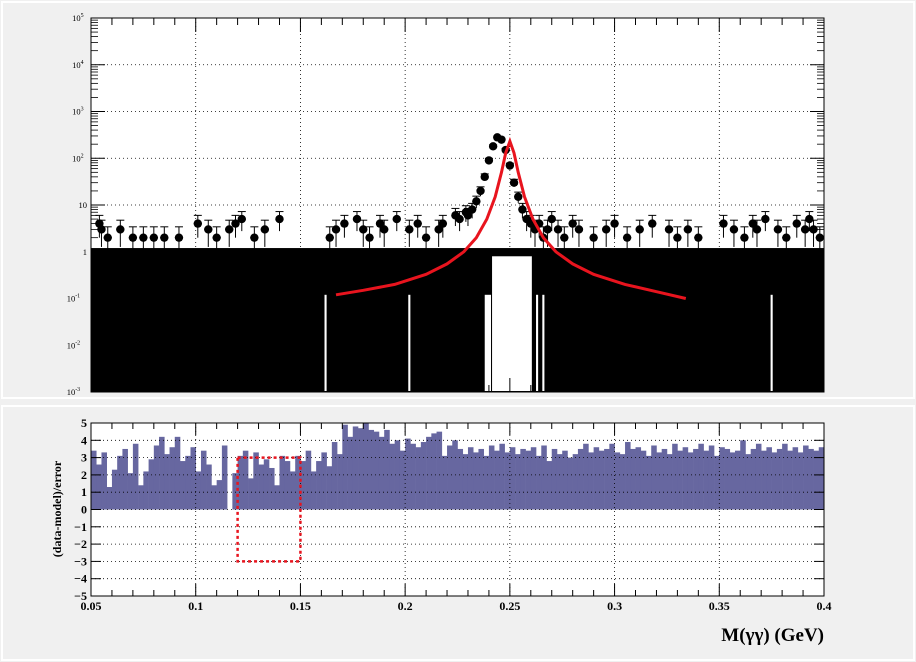 The image size is (916, 662). Describe the element at coordinates (458, 466) in the screenshot. I see `residual-bars` at that location.